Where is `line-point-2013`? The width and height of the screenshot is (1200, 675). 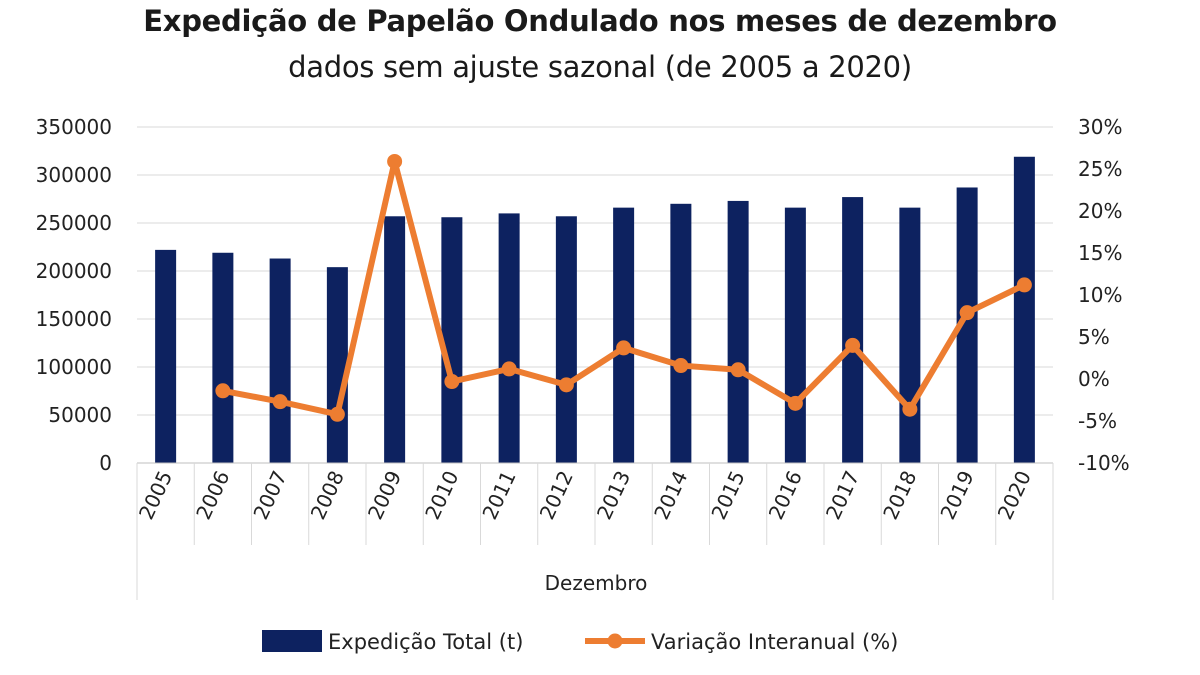
line-point-2013 is located at coordinates (624, 348).